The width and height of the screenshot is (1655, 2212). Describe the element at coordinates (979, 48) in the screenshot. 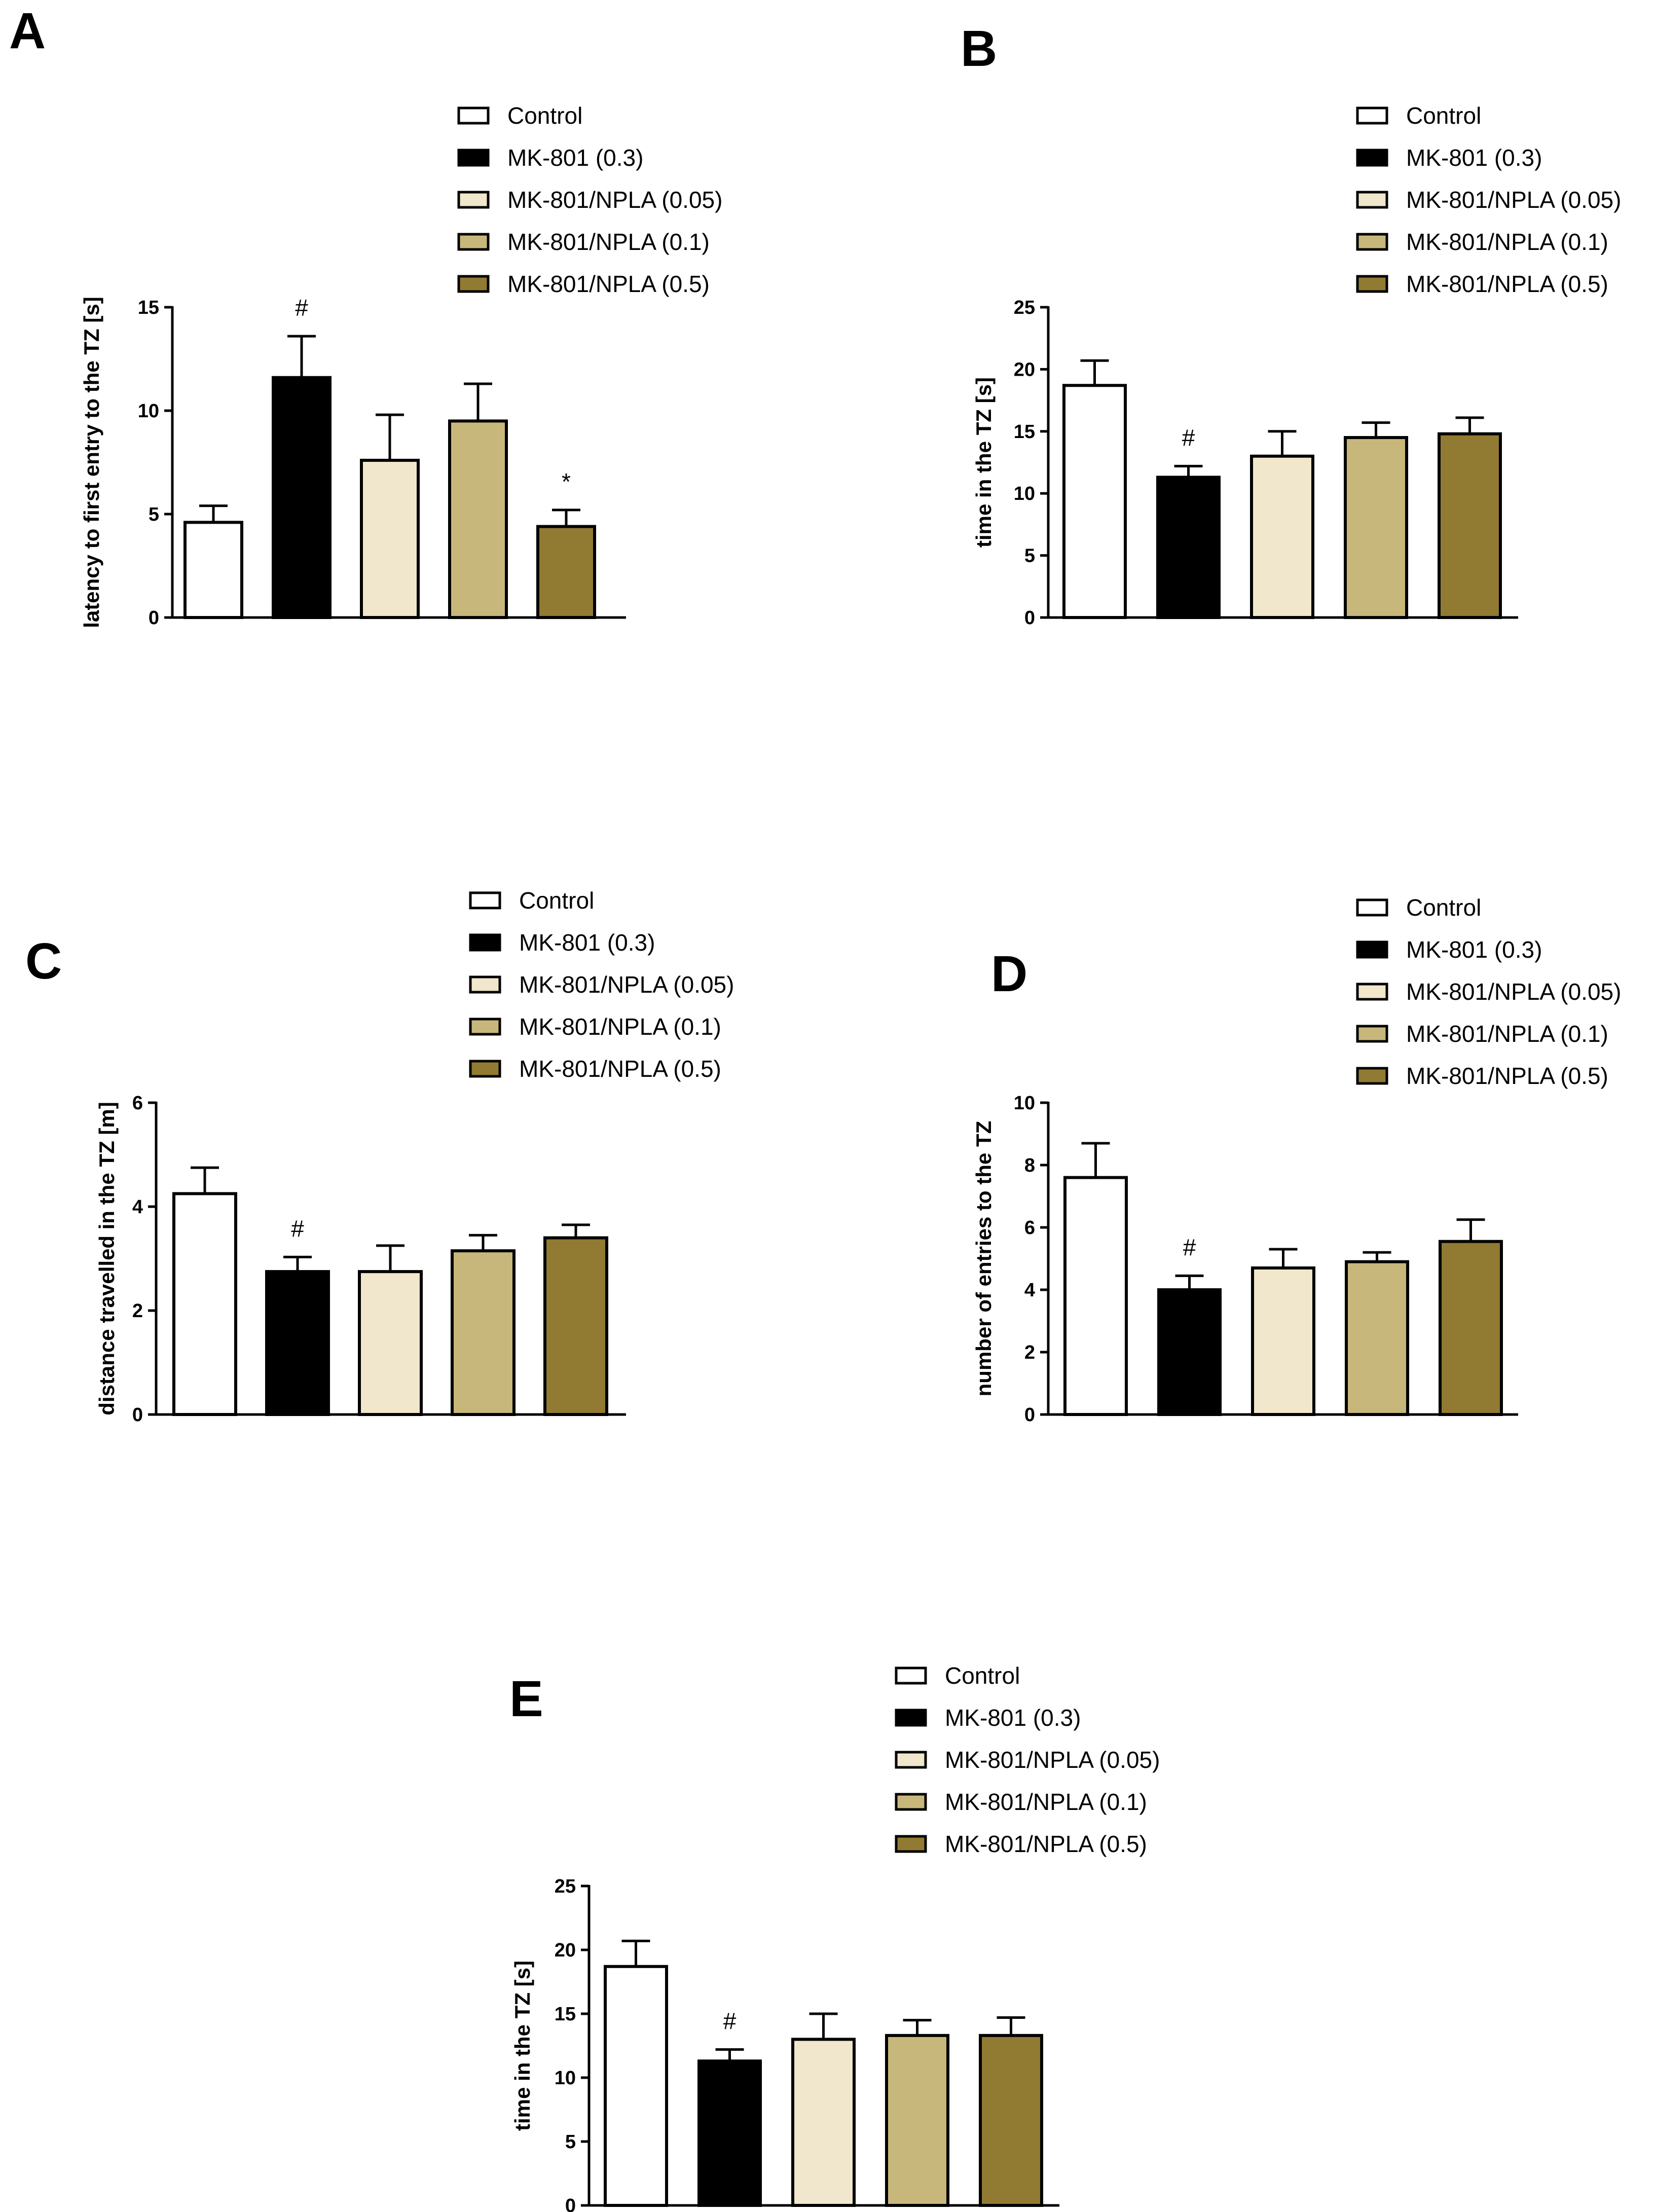

I see `panel-letter: B` at that location.